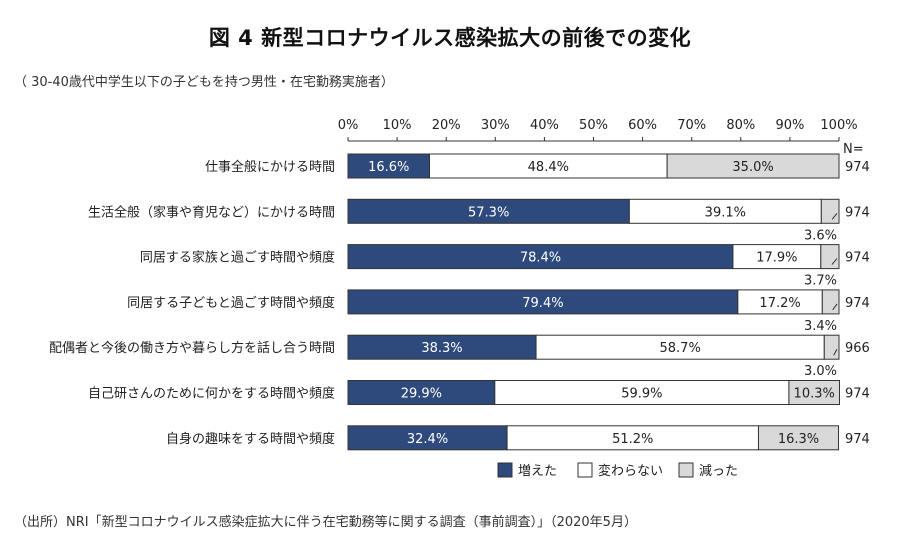  I want to click on category-label: 仕事全般にかける時間, so click(270, 167).